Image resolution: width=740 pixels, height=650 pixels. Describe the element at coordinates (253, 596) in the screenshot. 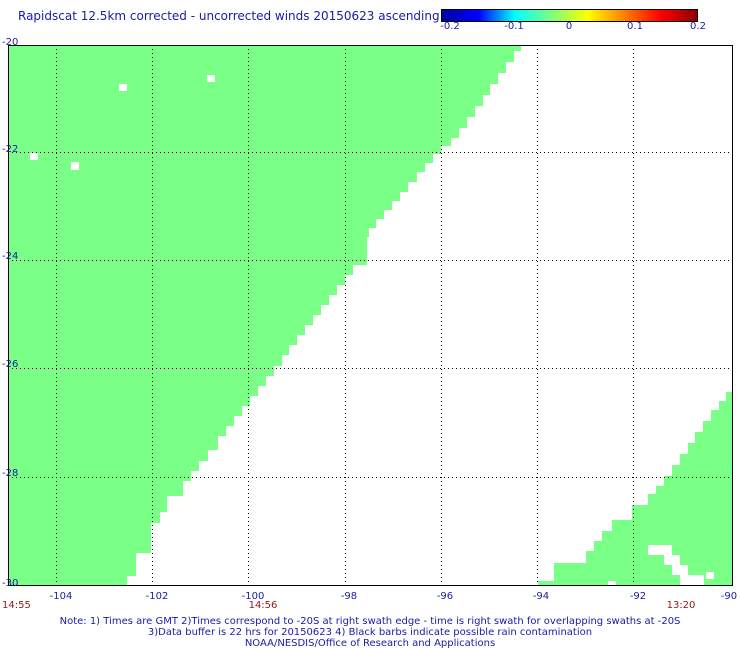

I see `lon-label: -100` at that location.